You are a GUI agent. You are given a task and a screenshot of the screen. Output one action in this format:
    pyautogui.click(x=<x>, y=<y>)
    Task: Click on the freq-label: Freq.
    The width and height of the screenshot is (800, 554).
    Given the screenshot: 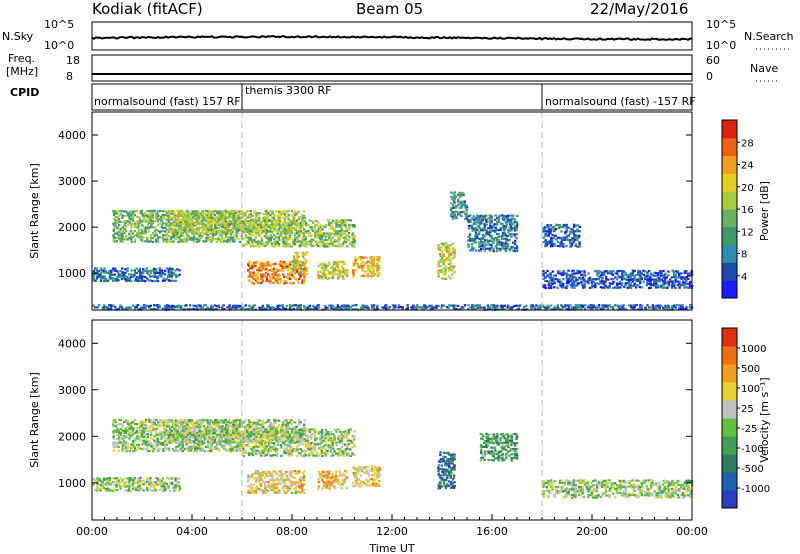 What is the action you would take?
    pyautogui.click(x=21, y=58)
    